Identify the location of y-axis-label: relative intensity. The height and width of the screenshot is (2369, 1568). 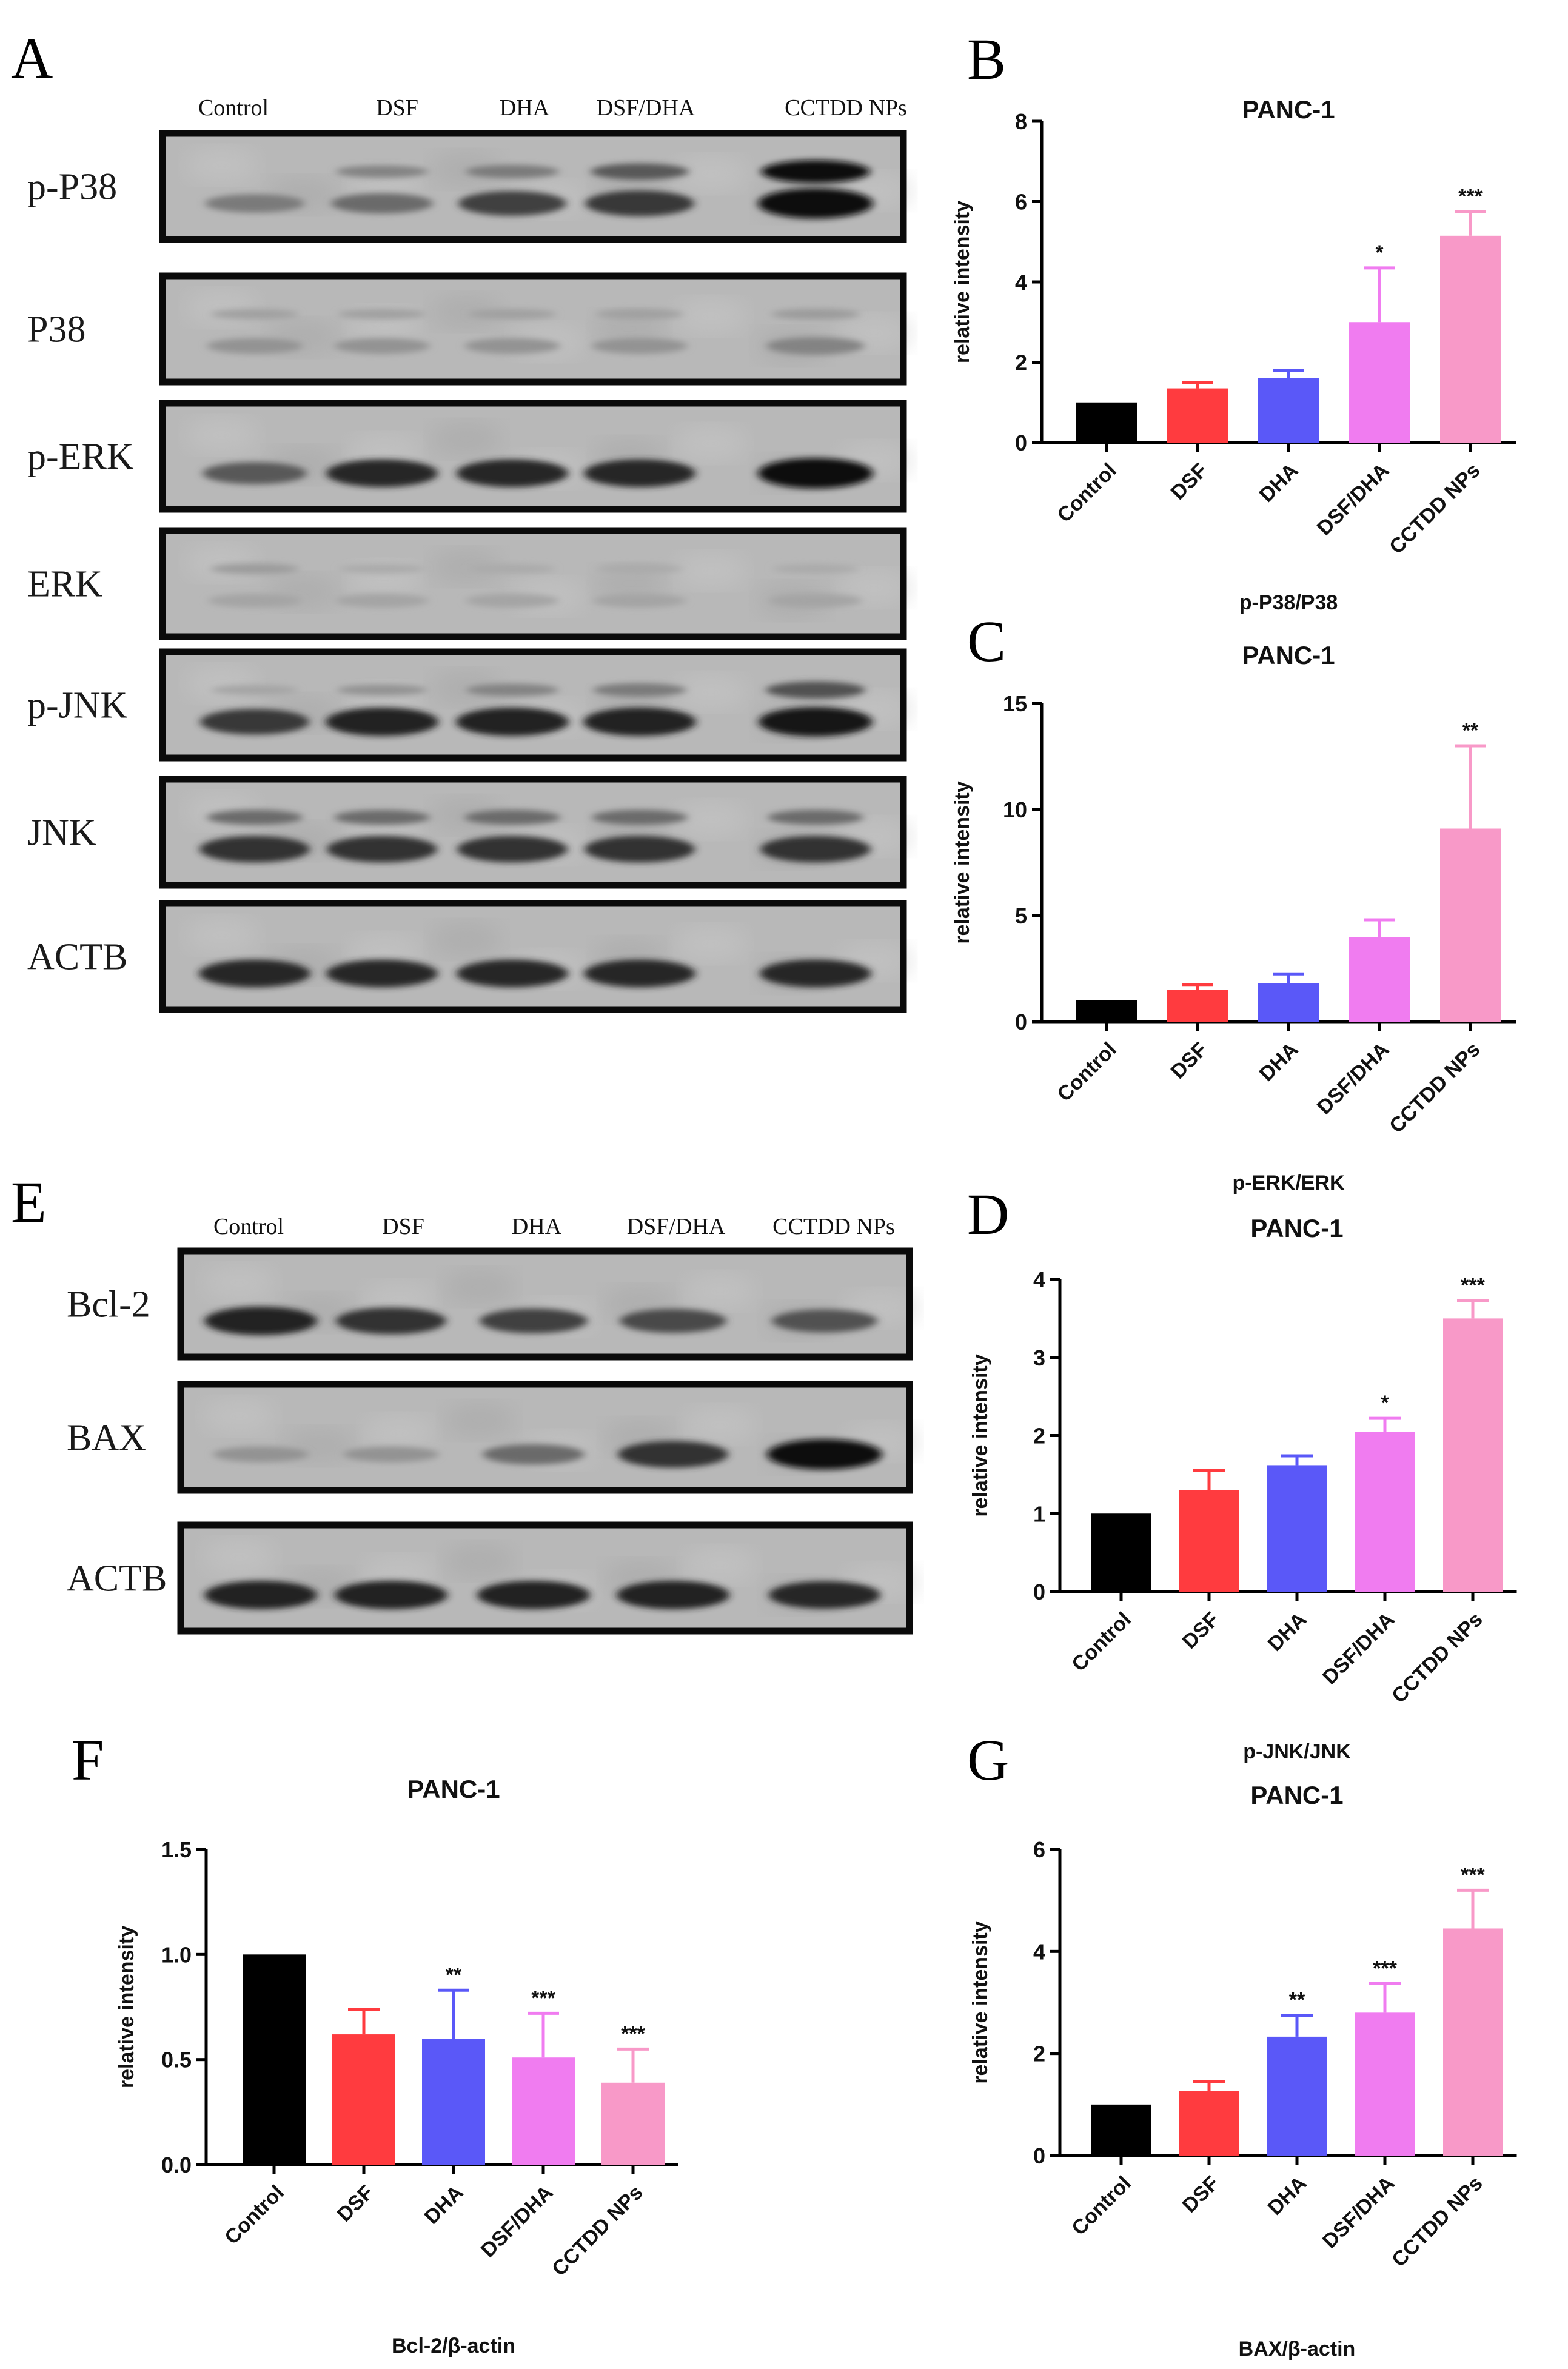
(963, 862).